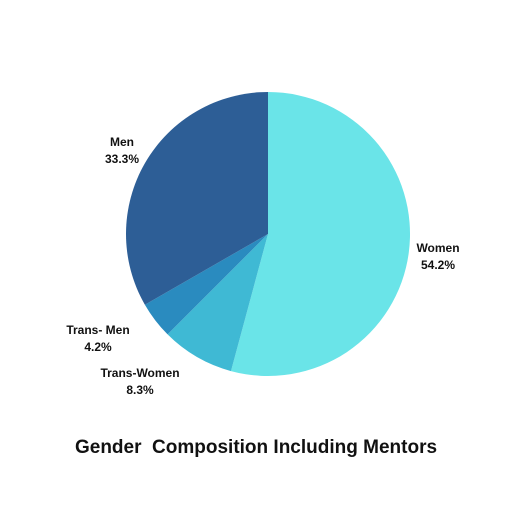 This screenshot has width=512, height=512. What do you see at coordinates (140, 373) in the screenshot?
I see `trans-women-name: Trans-Women` at bounding box center [140, 373].